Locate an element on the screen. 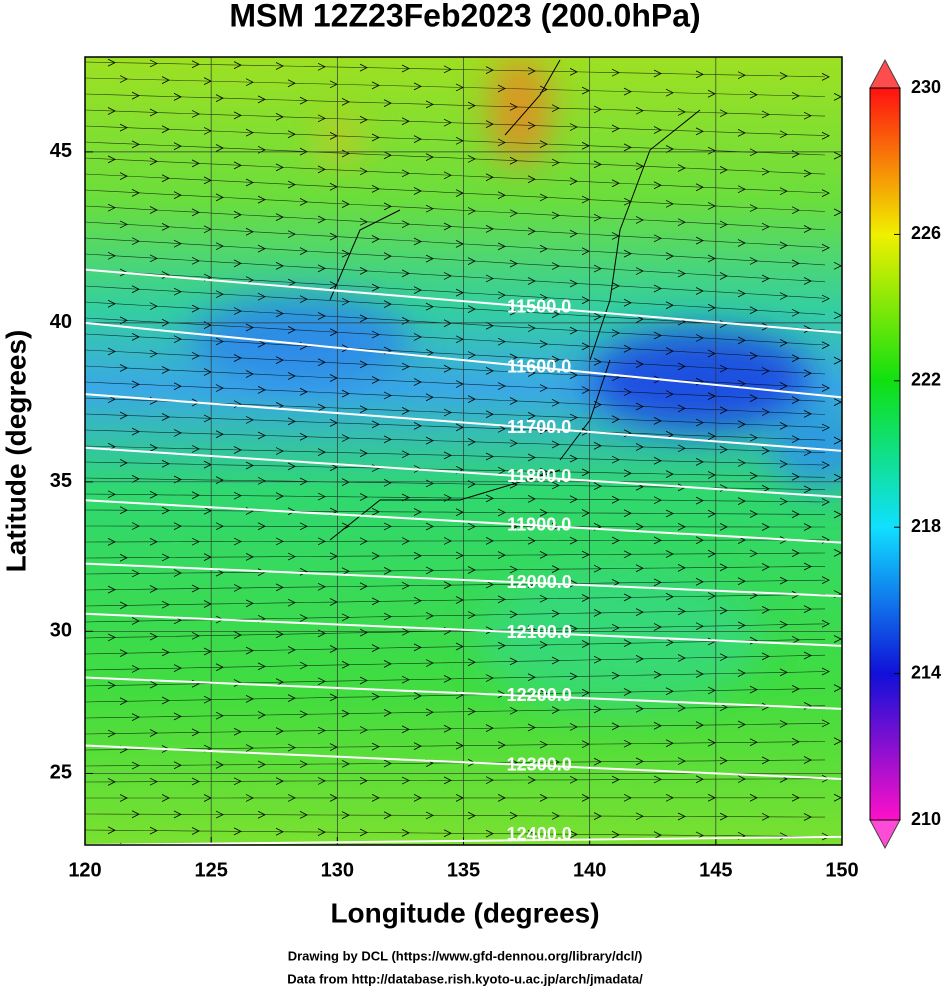 This screenshot has height=993, width=950. colorbar-tick-label: 230 is located at coordinates (926, 87).